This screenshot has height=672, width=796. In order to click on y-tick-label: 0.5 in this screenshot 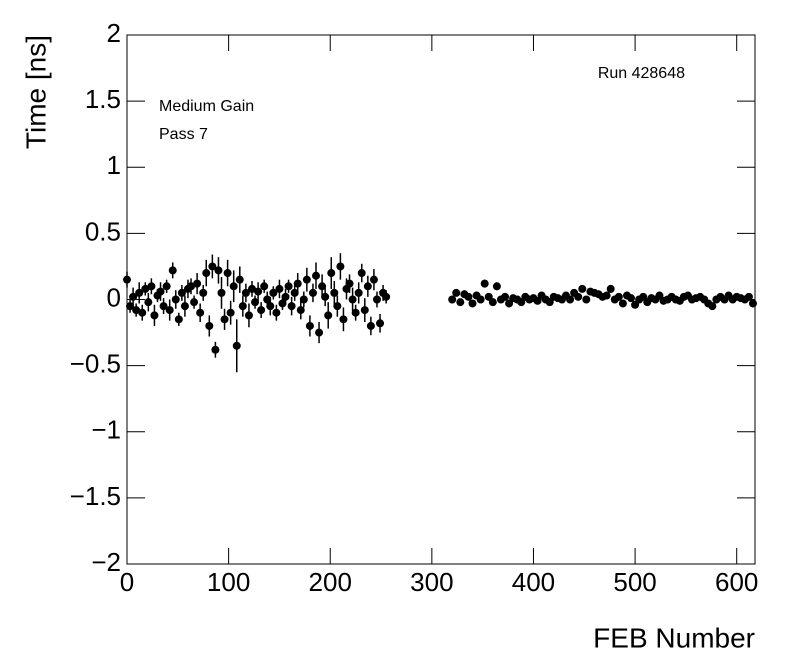, I will do `click(103, 231)`.